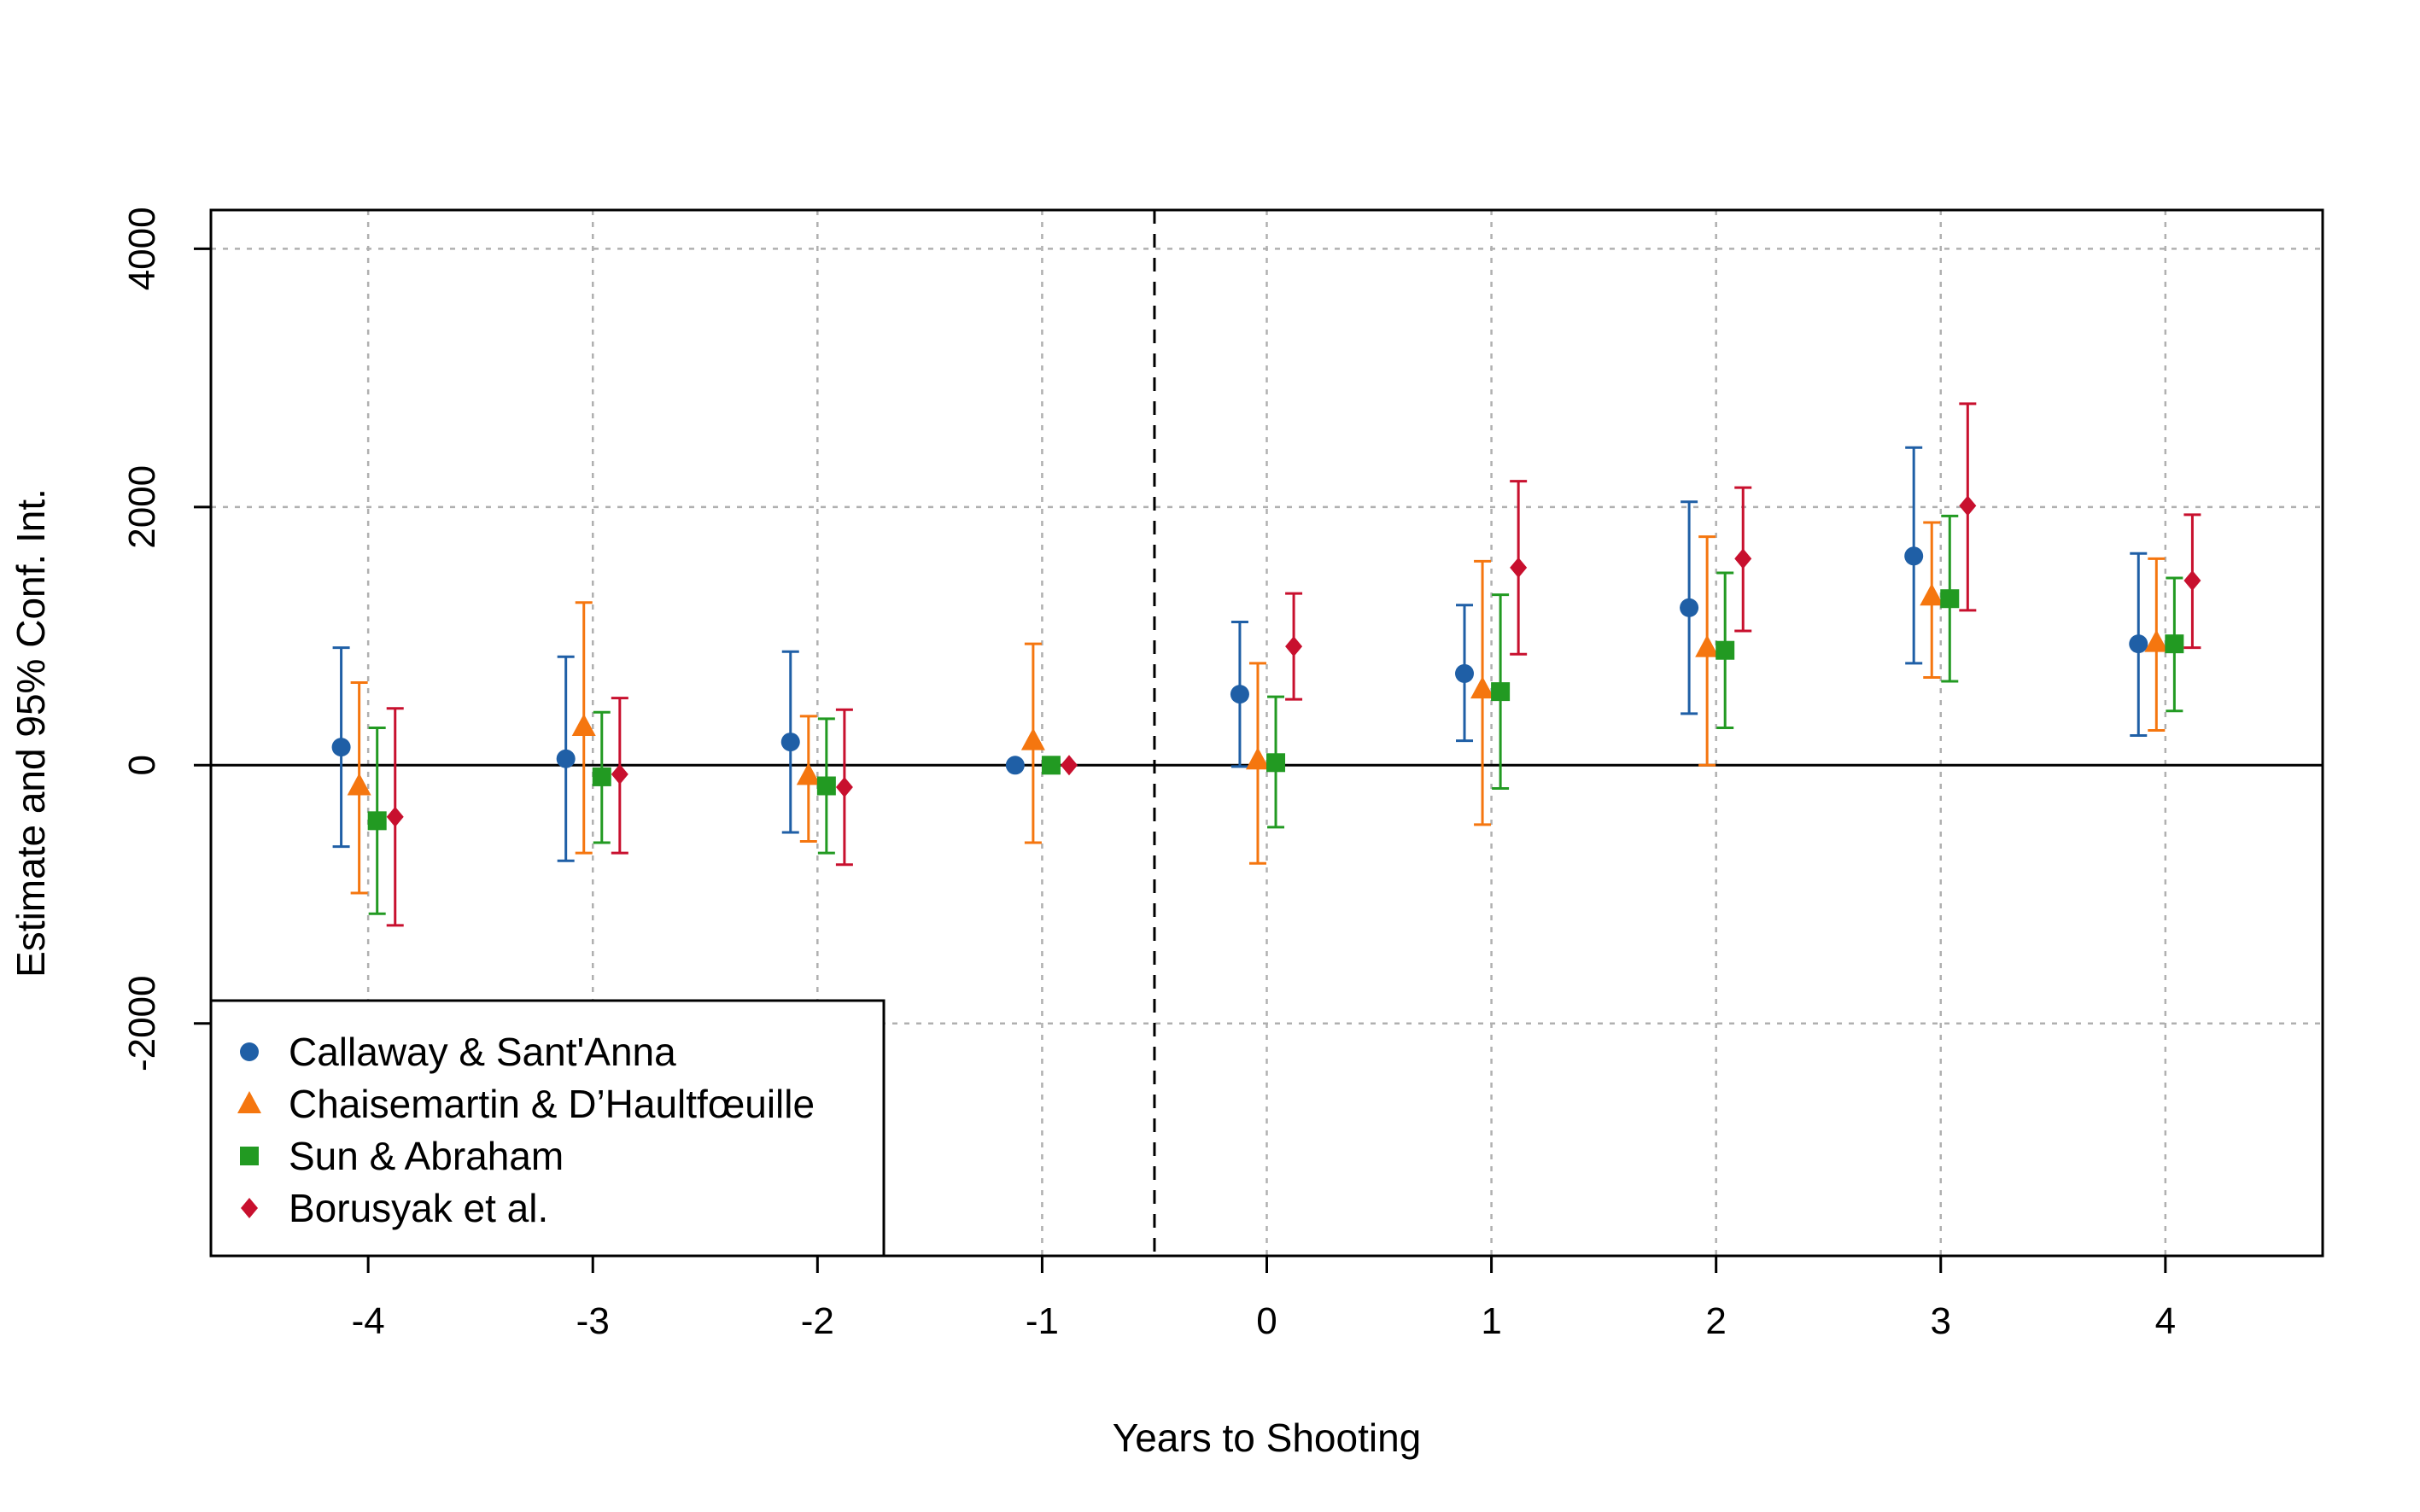 Image resolution: width=2420 pixels, height=1512 pixels. I want to click on y-tick-label: 2000, so click(142, 507).